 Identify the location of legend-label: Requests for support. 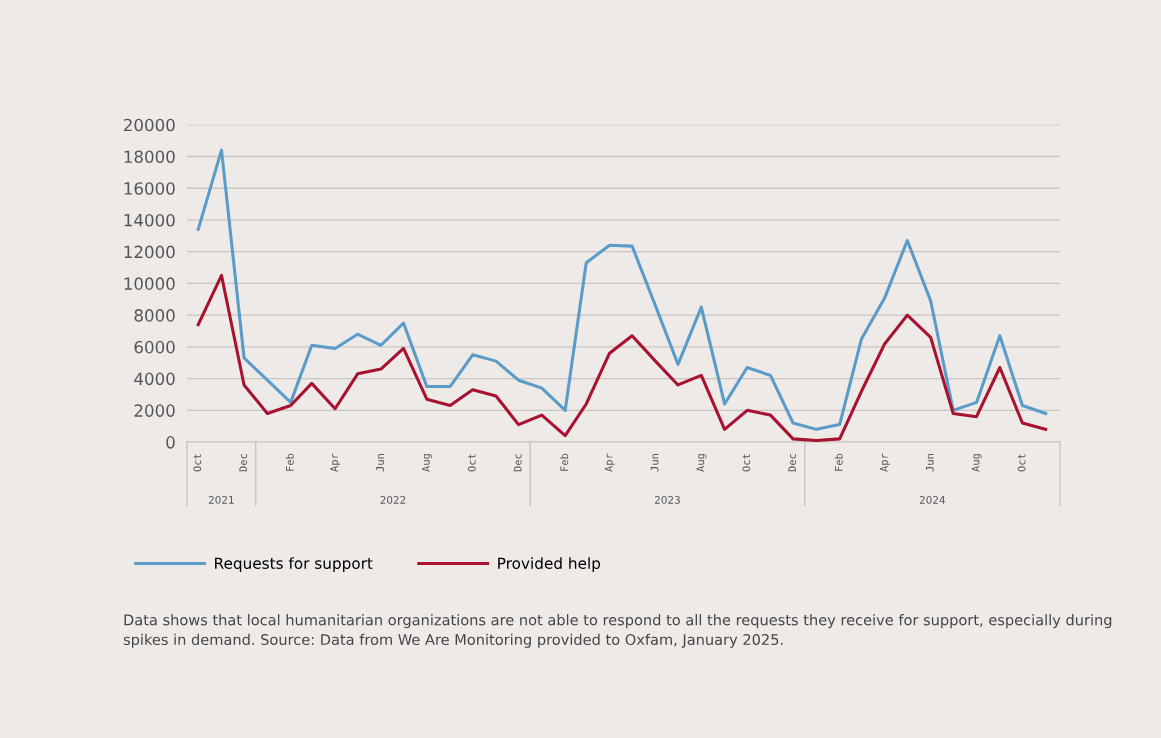
(294, 564).